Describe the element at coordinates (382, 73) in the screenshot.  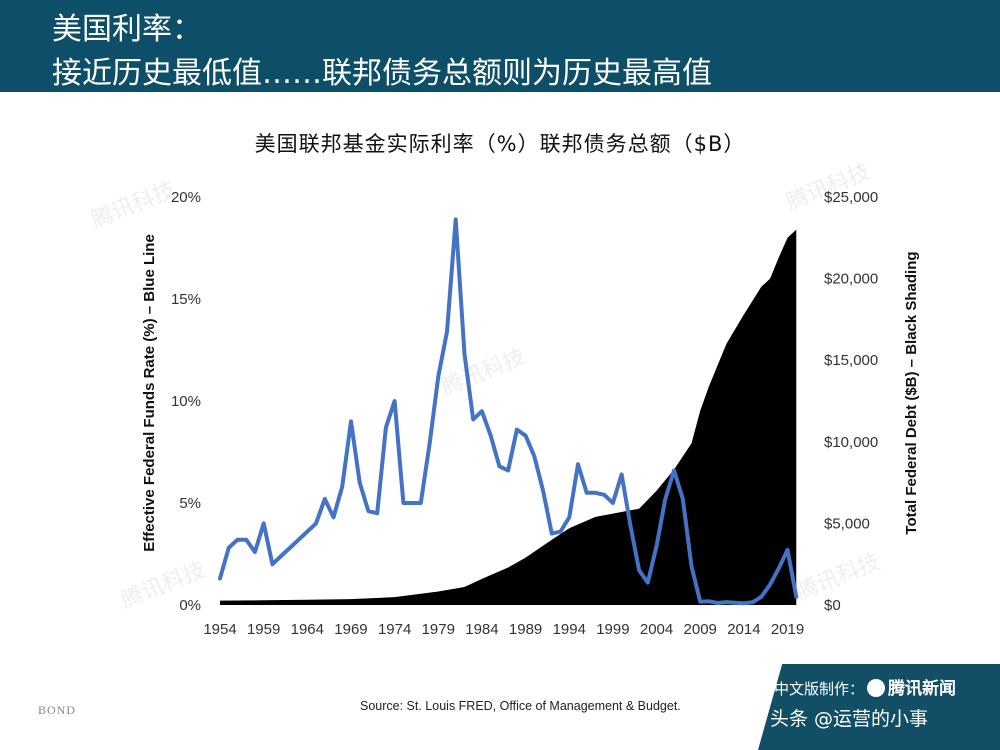
I see `slide-title-line2: 接近历史最低值……联邦债务总额则为历史最高值` at that location.